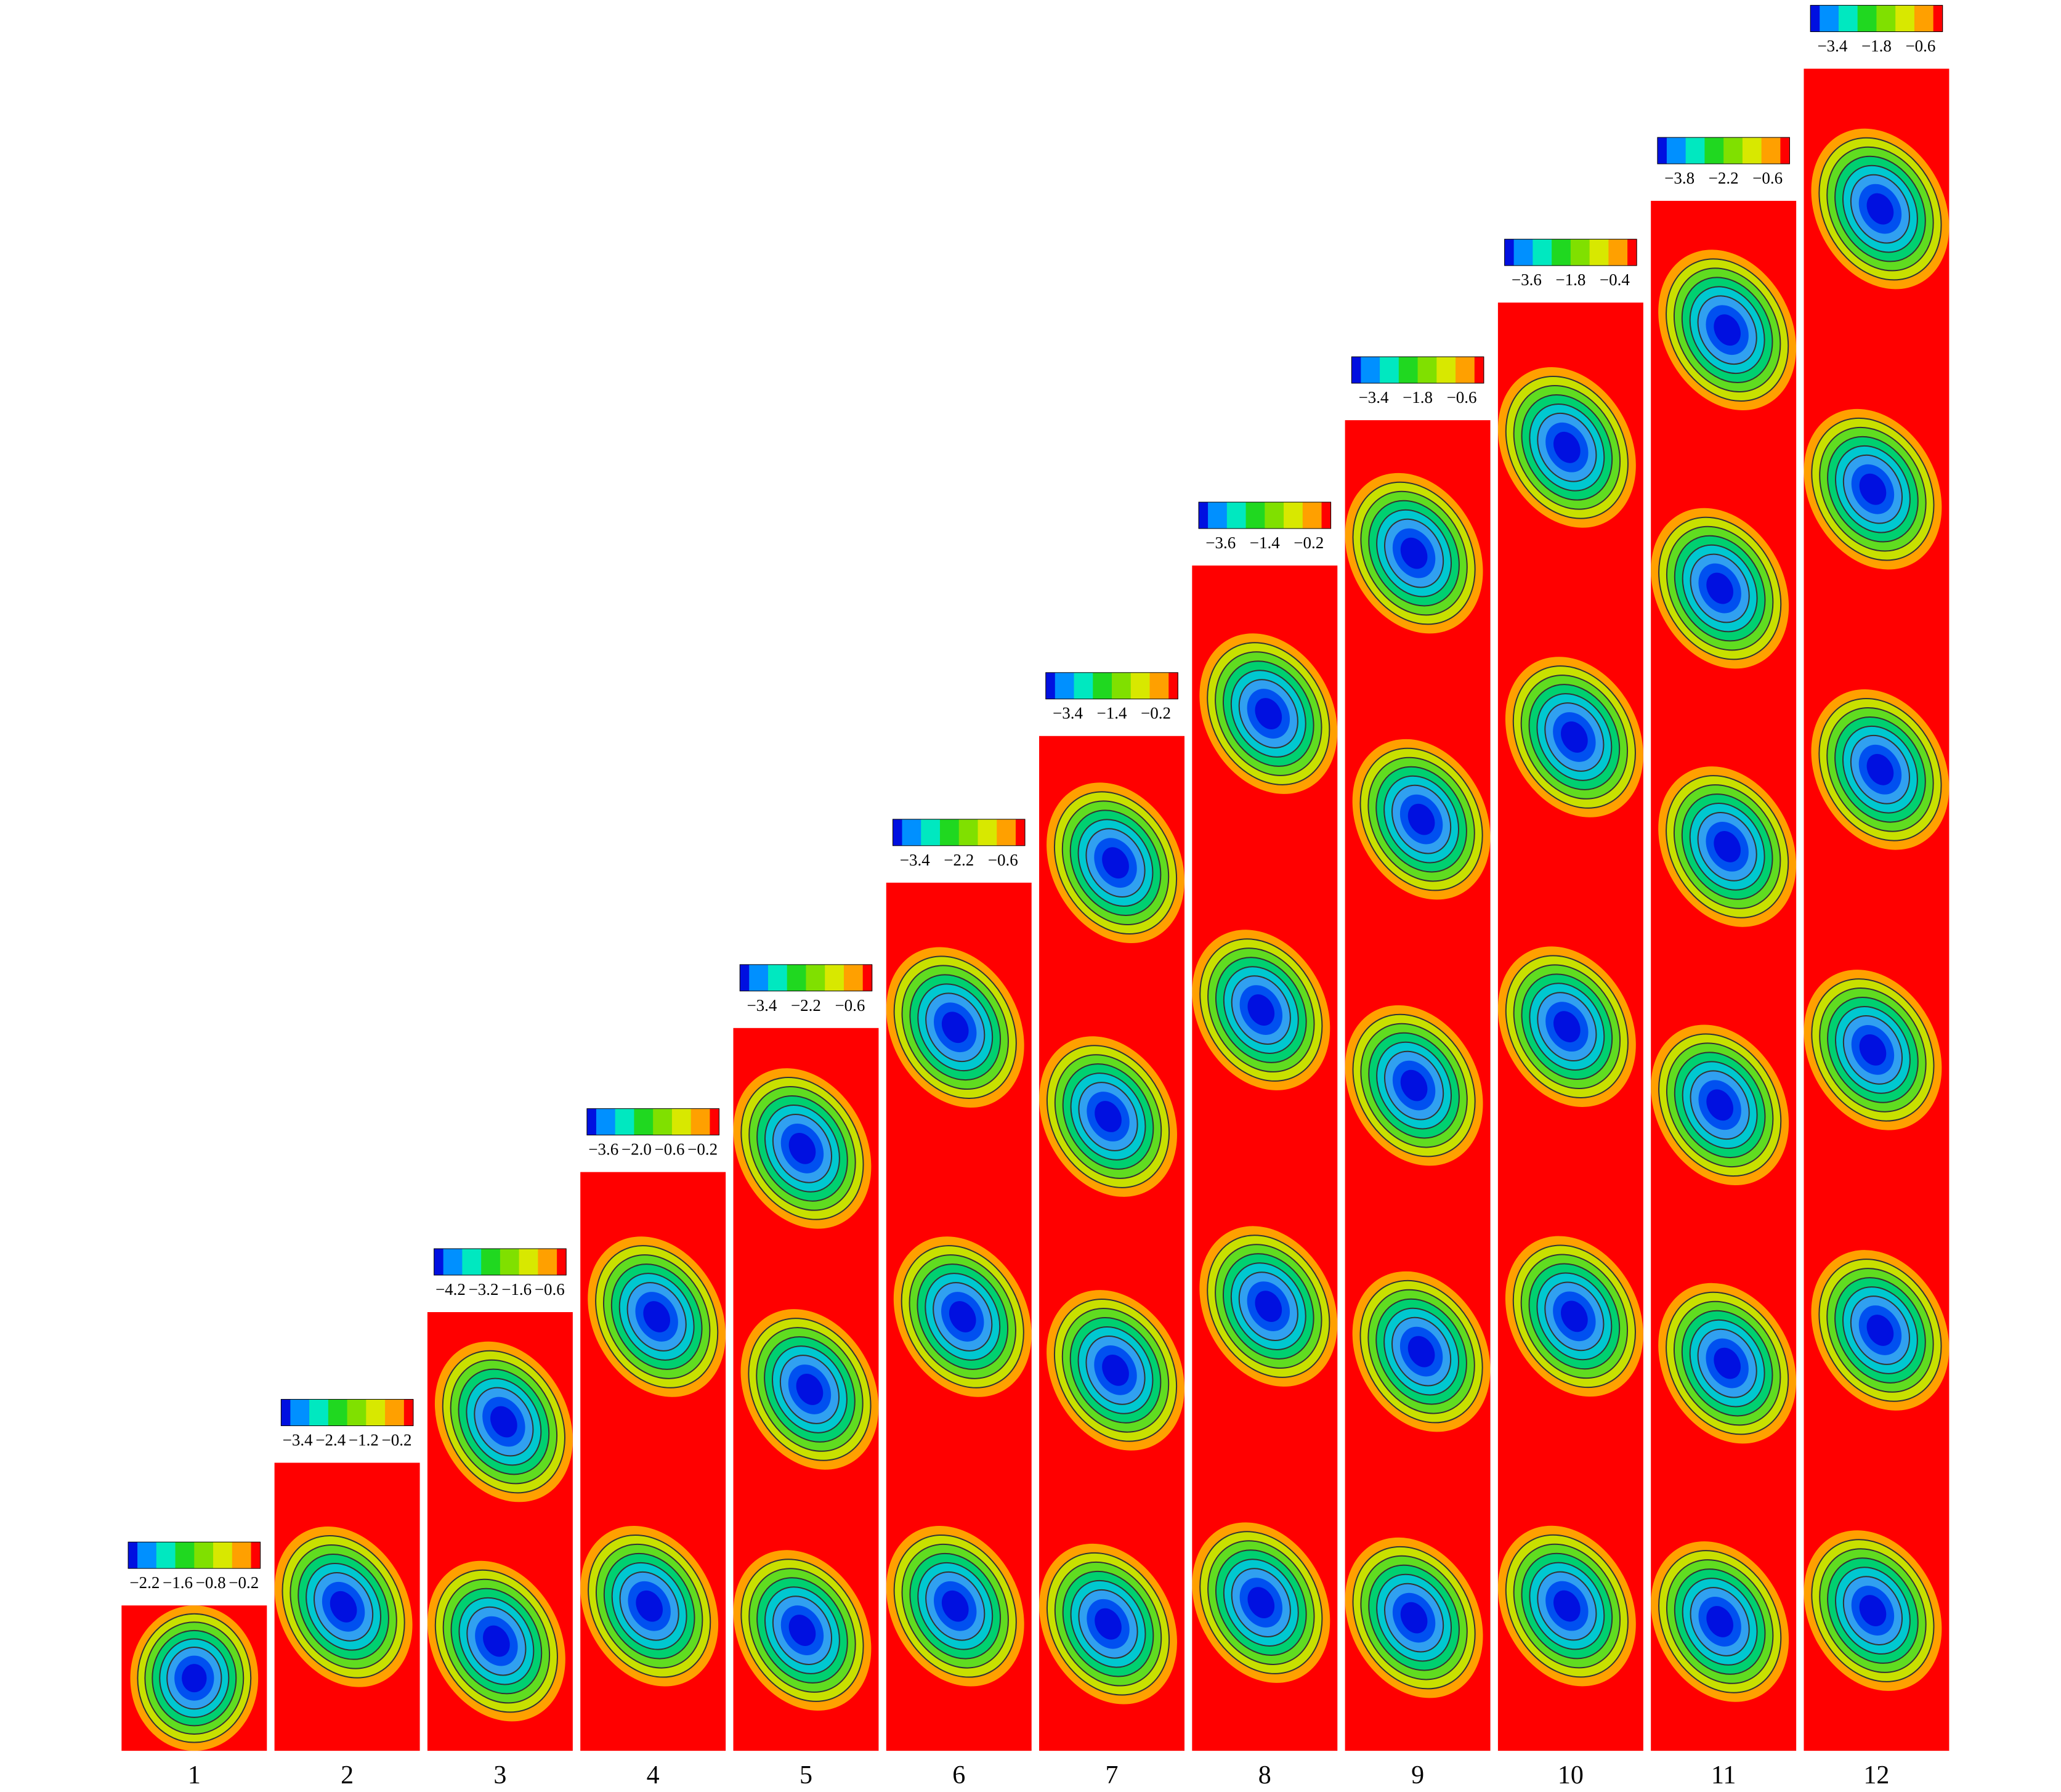 This screenshot has width=2061, height=1792. What do you see at coordinates (1265, 1145) in the screenshot?
I see `panel: −3.6 −1.4 −0.2 8` at bounding box center [1265, 1145].